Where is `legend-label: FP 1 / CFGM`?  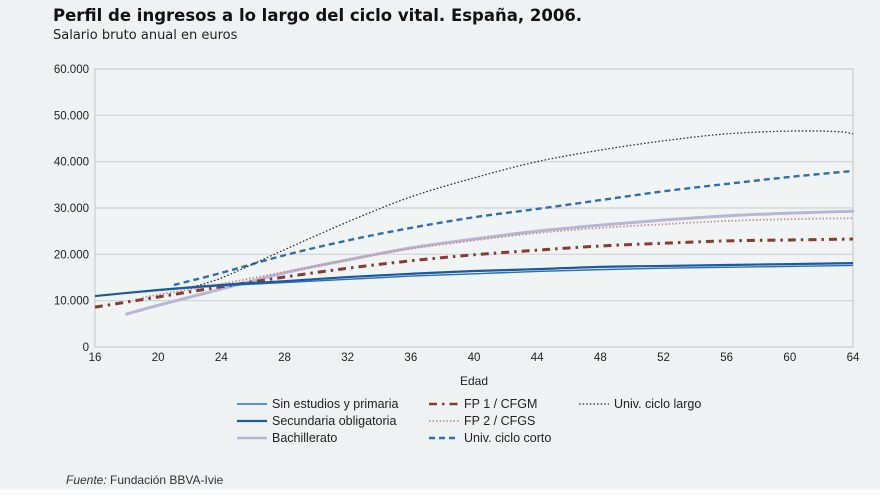
legend-label: FP 1 / CFGM is located at coordinates (501, 404).